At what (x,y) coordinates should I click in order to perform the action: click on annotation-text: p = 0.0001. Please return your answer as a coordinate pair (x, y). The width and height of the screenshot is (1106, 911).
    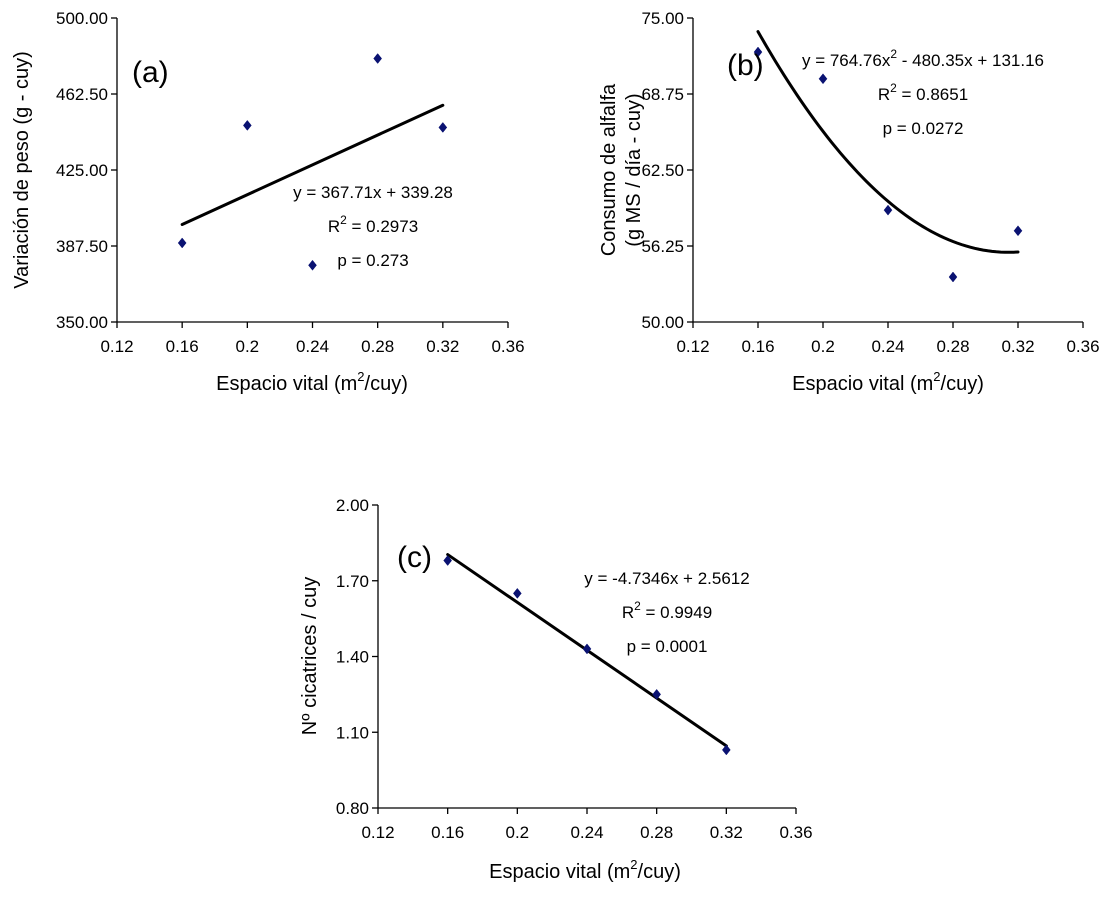
    Looking at the image, I should click on (667, 646).